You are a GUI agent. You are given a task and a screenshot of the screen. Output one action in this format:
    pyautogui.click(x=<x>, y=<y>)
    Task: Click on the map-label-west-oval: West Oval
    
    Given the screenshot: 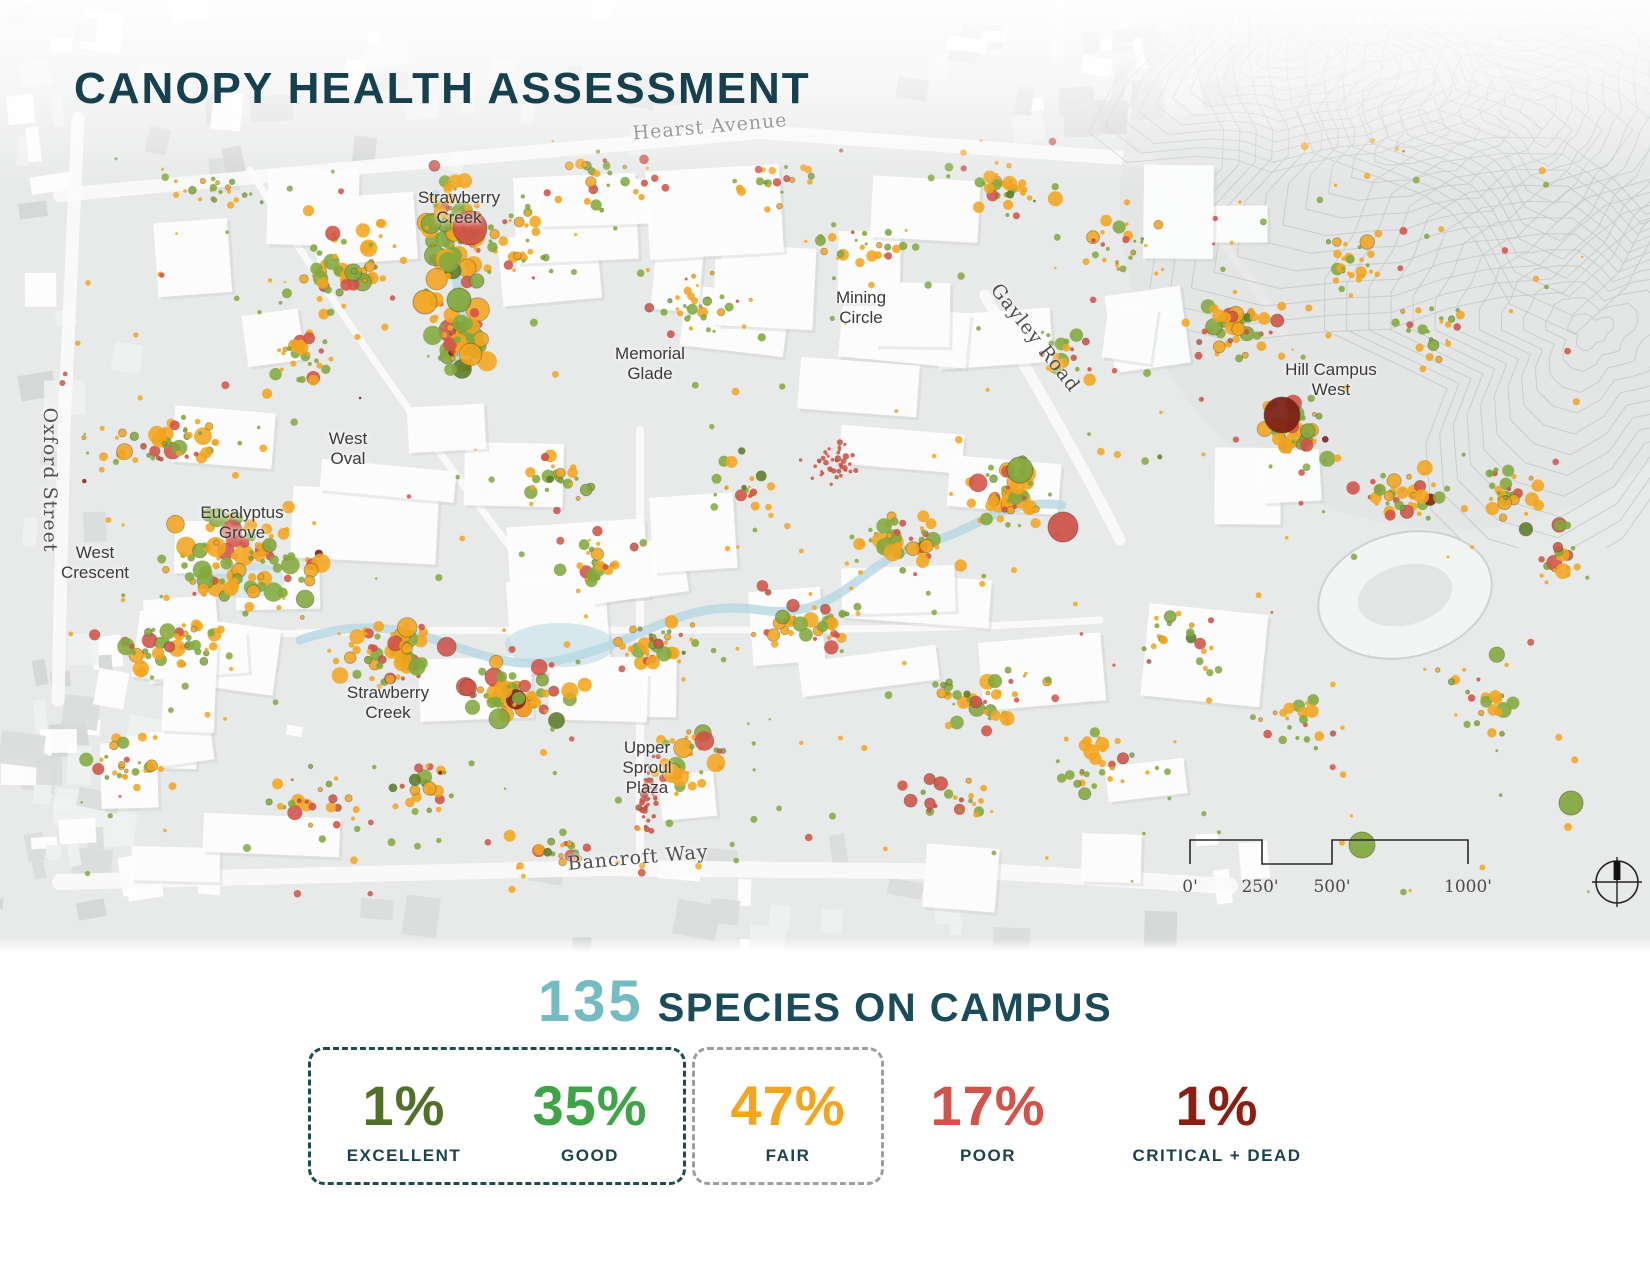 What is the action you would take?
    pyautogui.click(x=348, y=448)
    